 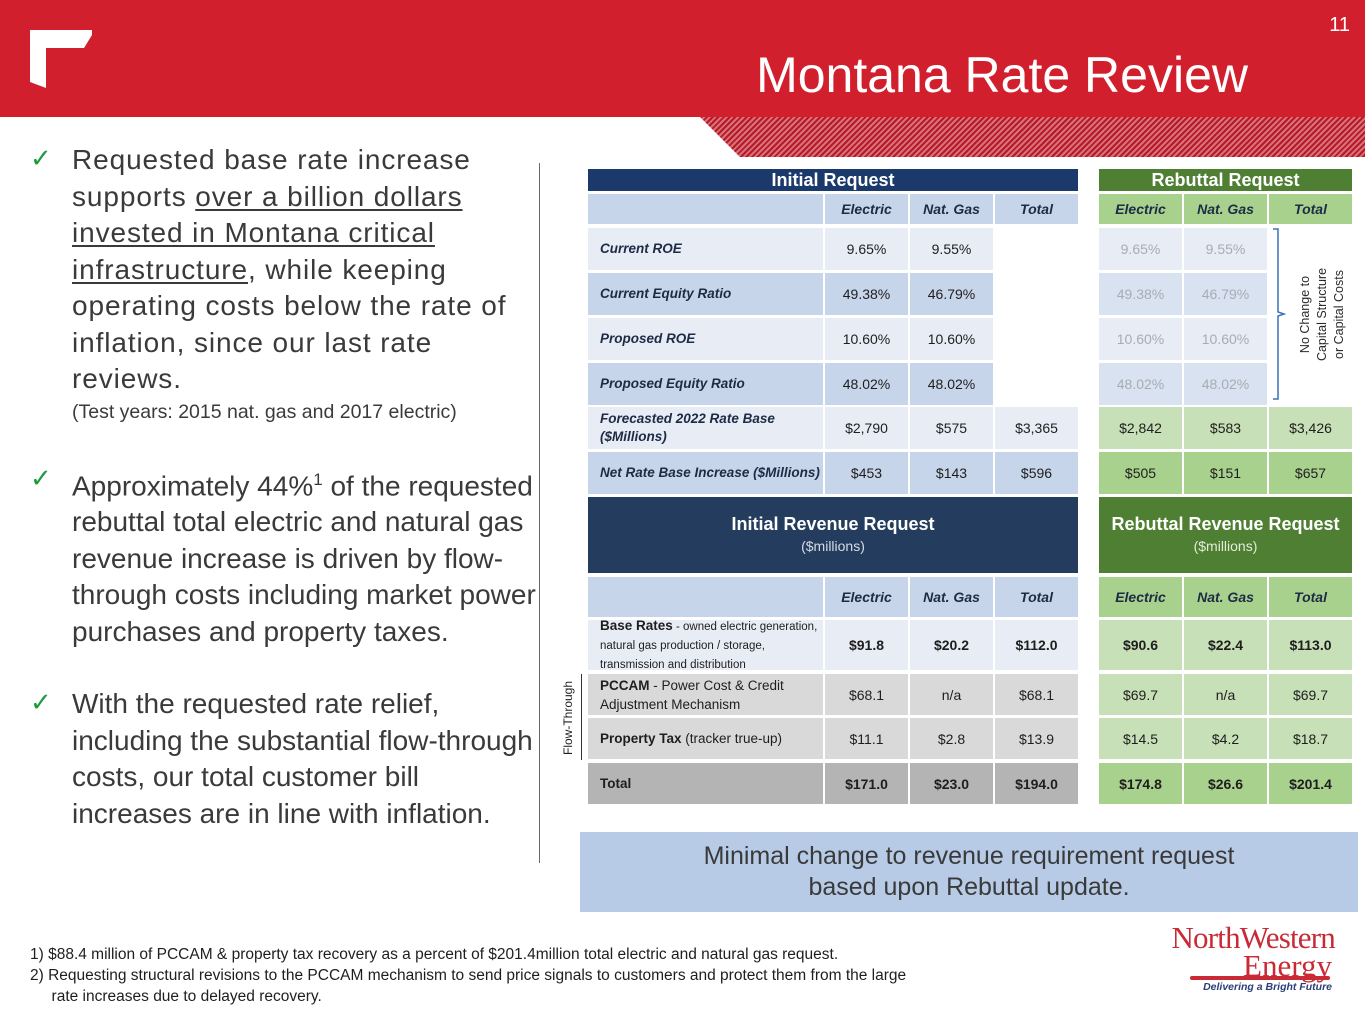 I want to click on header-hatch-decoration, so click(x=1032, y=137).